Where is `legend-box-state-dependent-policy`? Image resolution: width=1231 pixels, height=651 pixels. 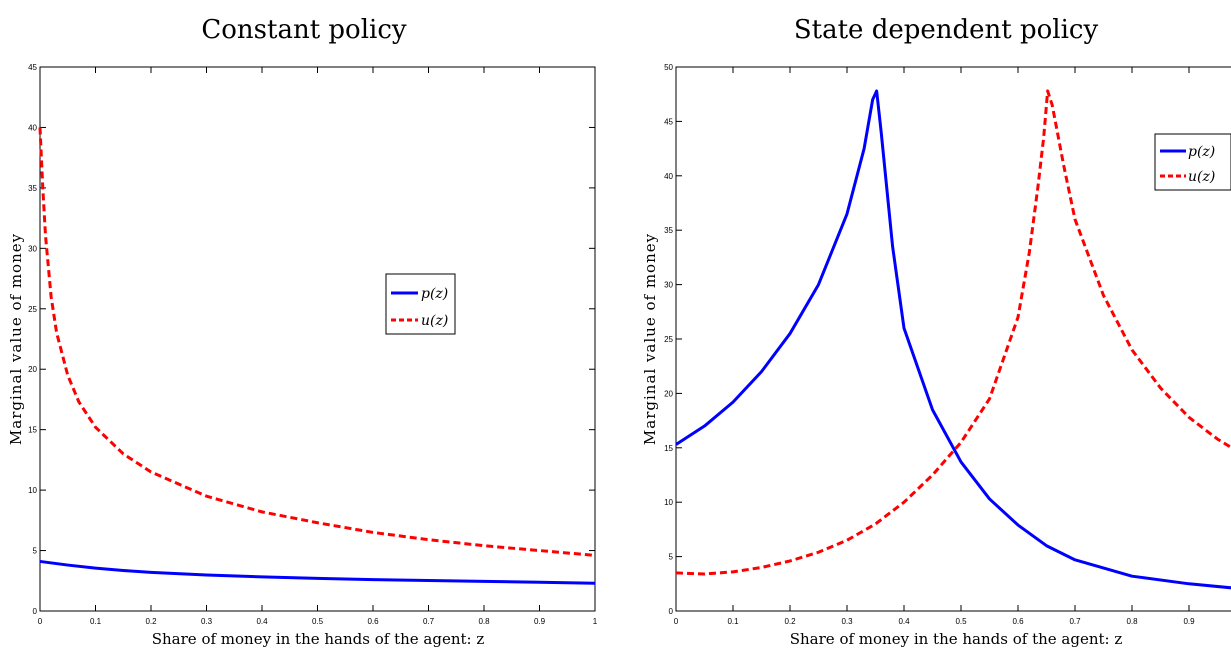
legend-box-state-dependent-policy is located at coordinates (1192, 162).